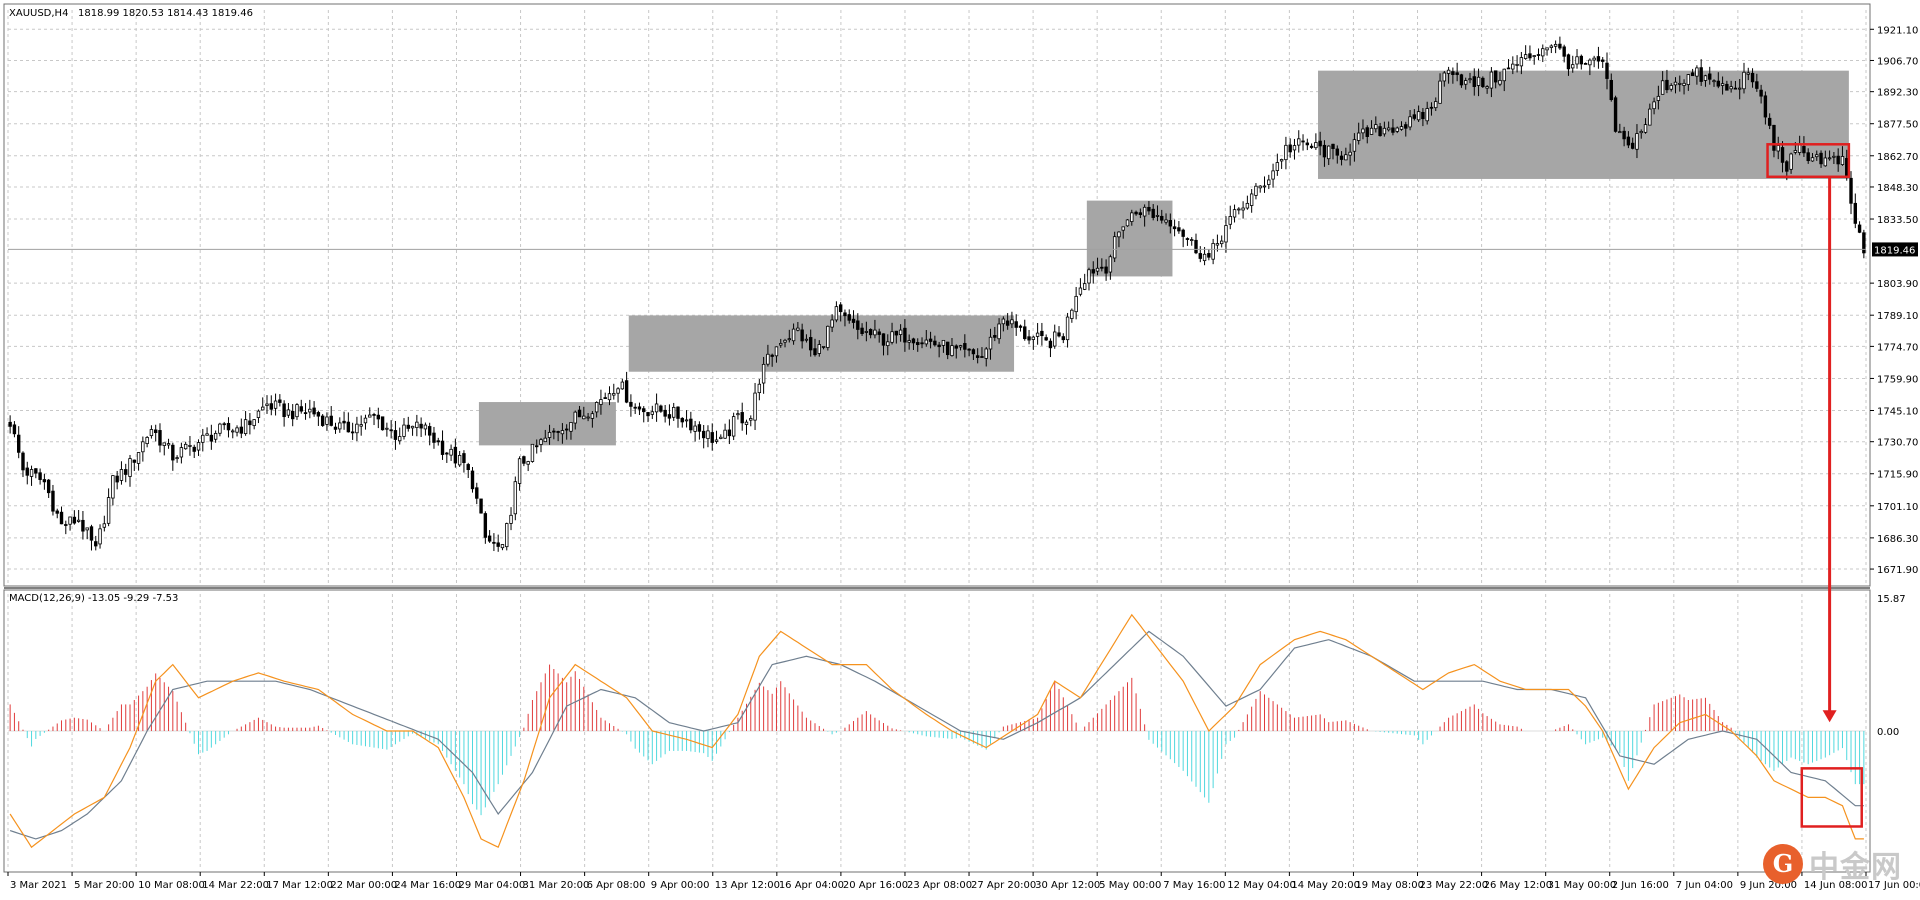 The width and height of the screenshot is (1920, 900). What do you see at coordinates (1808, 161) in the screenshot?
I see `highlight-box-price` at bounding box center [1808, 161].